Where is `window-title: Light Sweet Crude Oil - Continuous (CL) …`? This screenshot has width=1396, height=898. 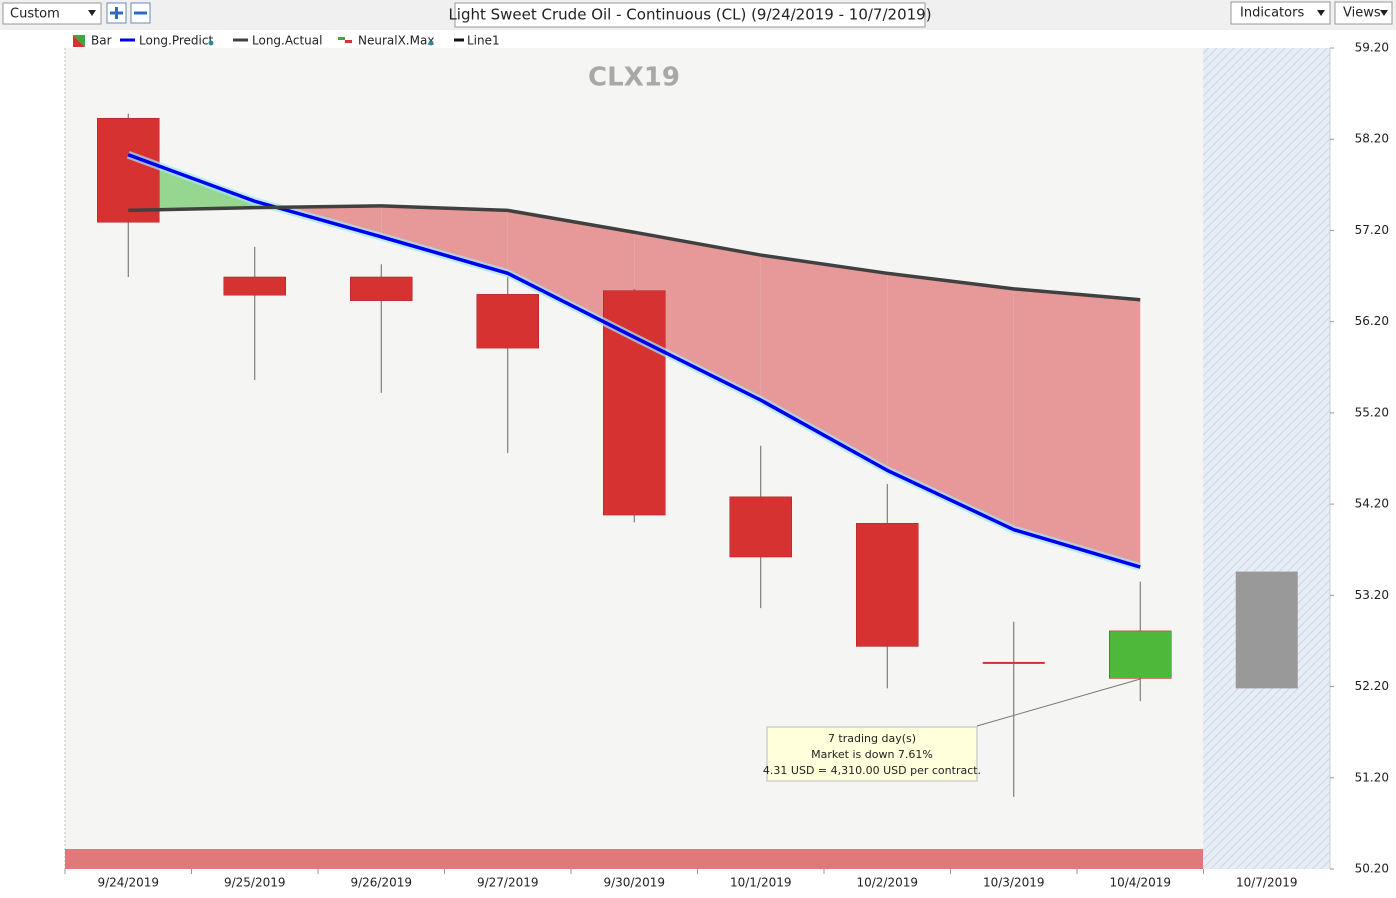 window-title: Light Sweet Crude Oil - Continuous (CL) … is located at coordinates (689, 15).